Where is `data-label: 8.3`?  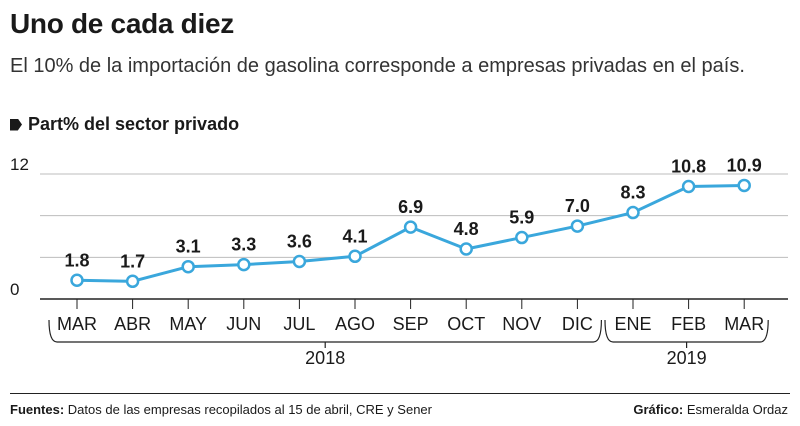 data-label: 8.3 is located at coordinates (632, 193).